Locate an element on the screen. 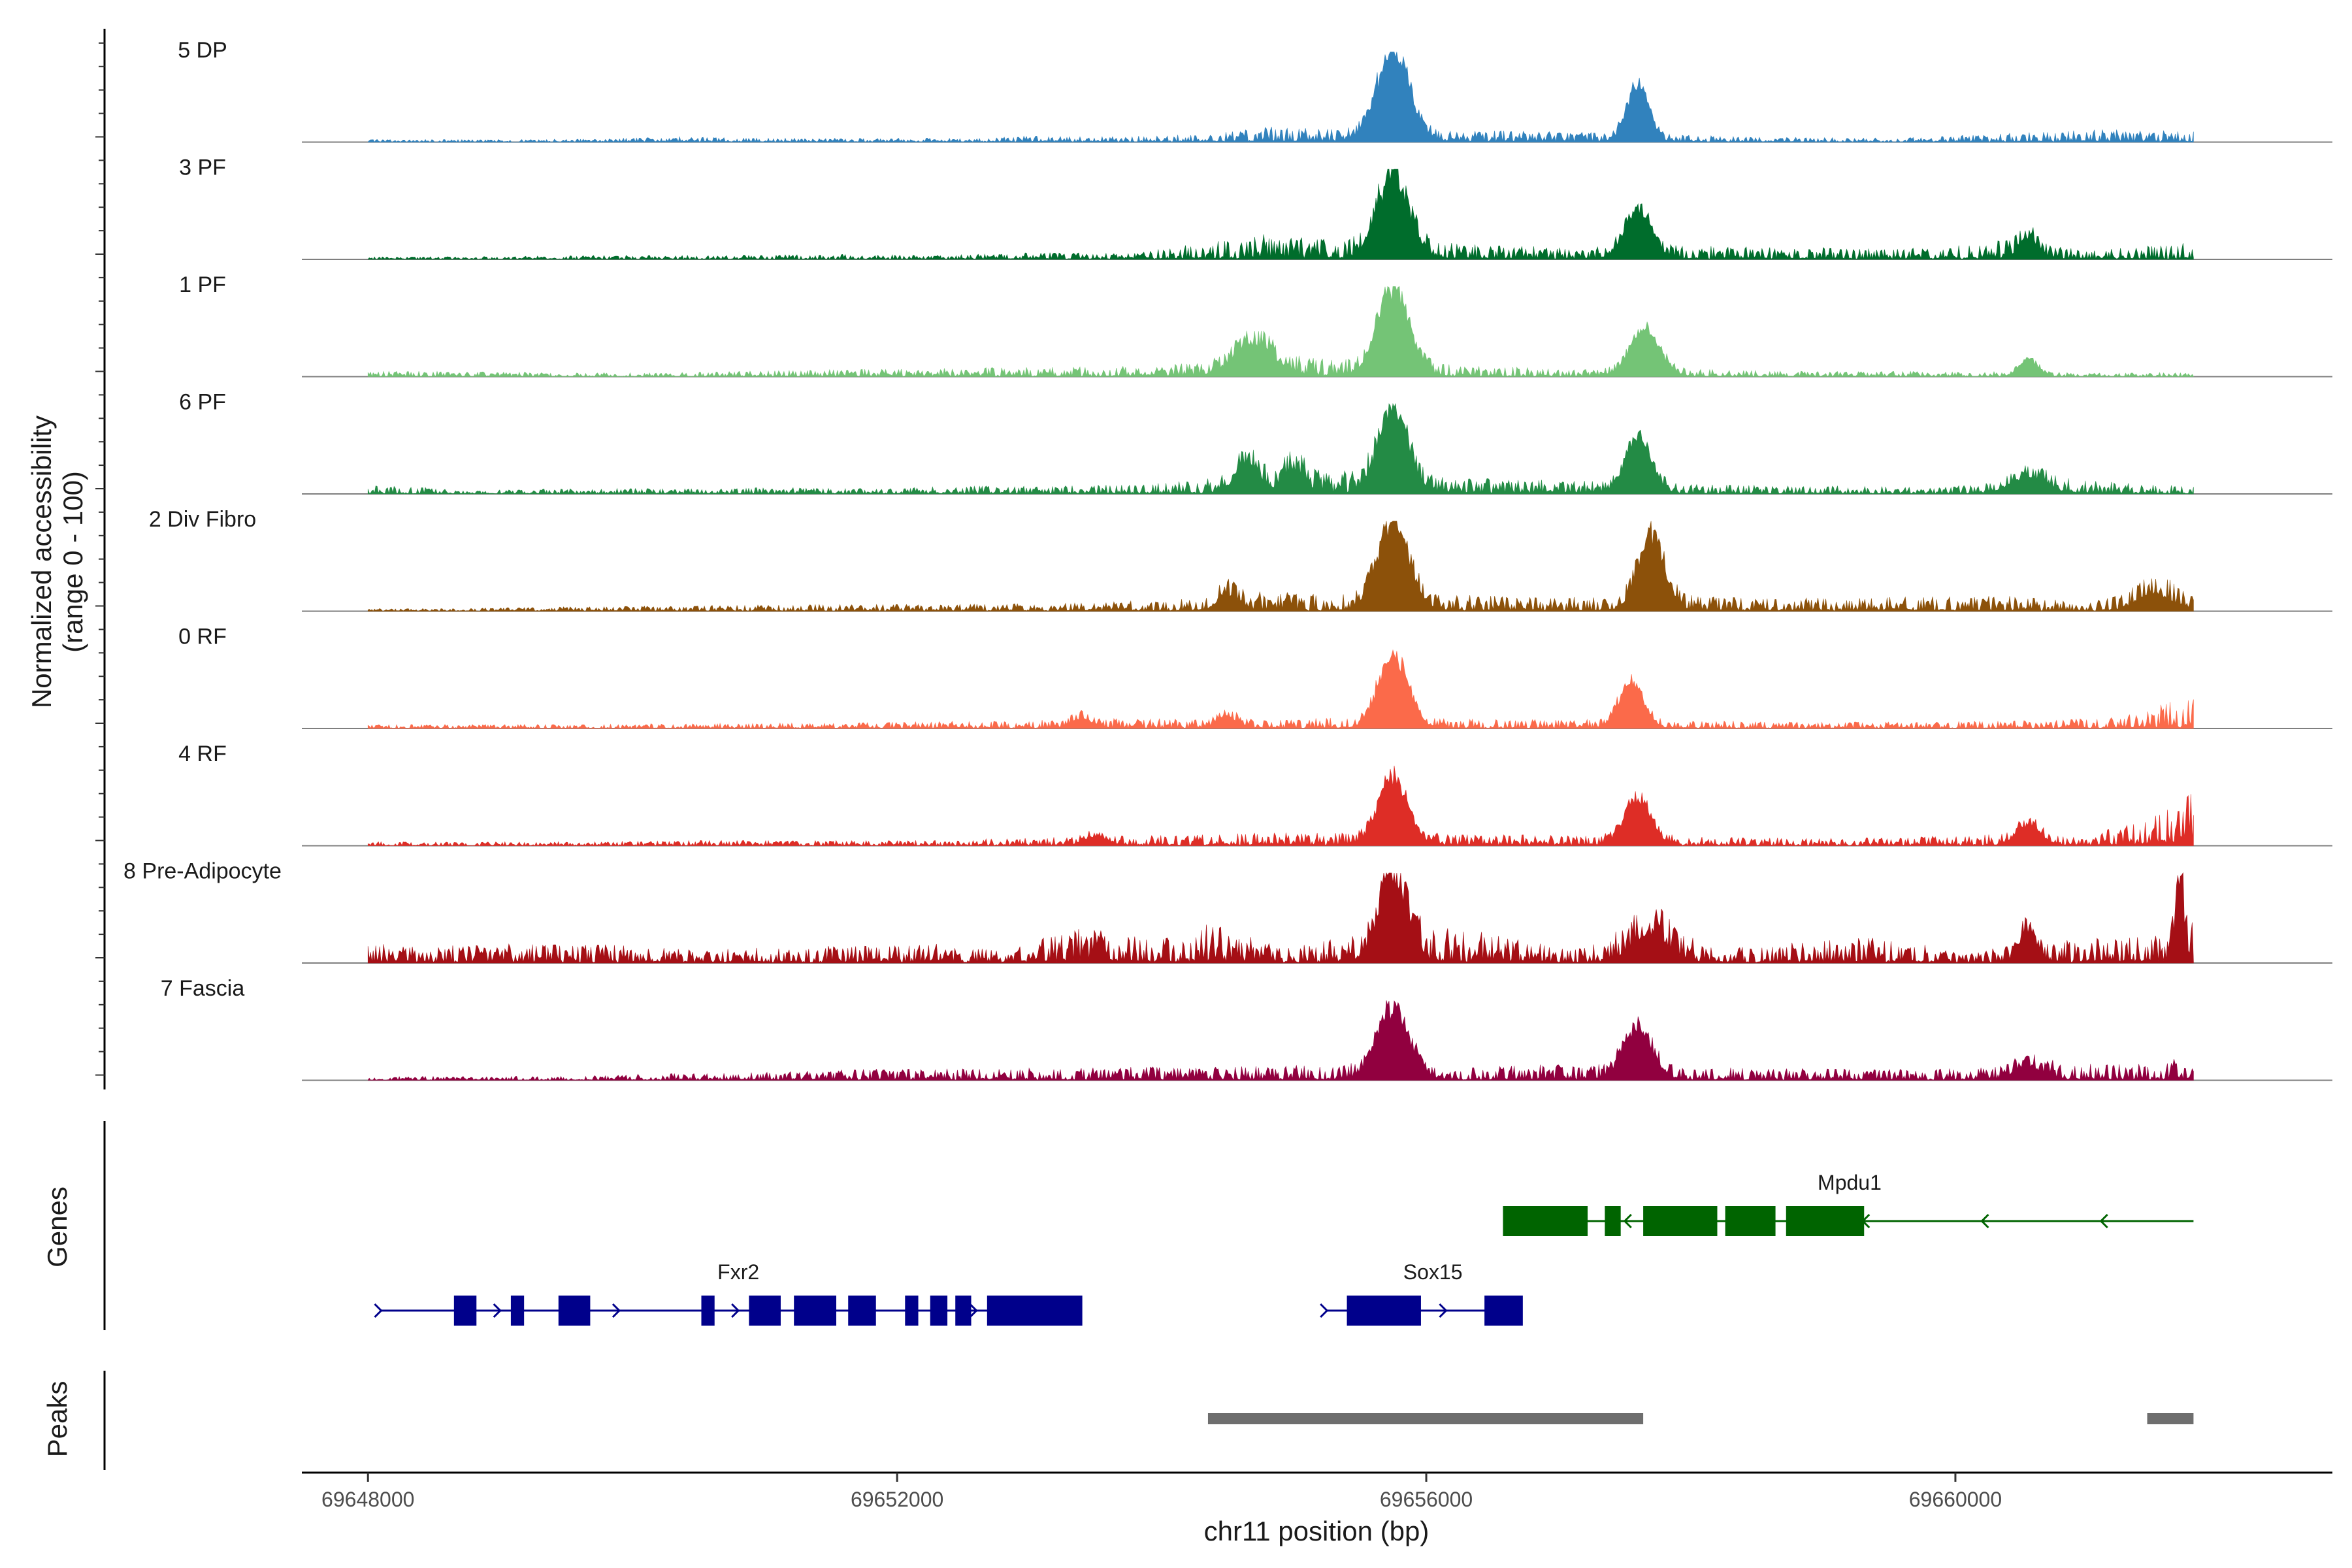 This screenshot has width=2352, height=1568. track-label: 4 RF is located at coordinates (202, 754).